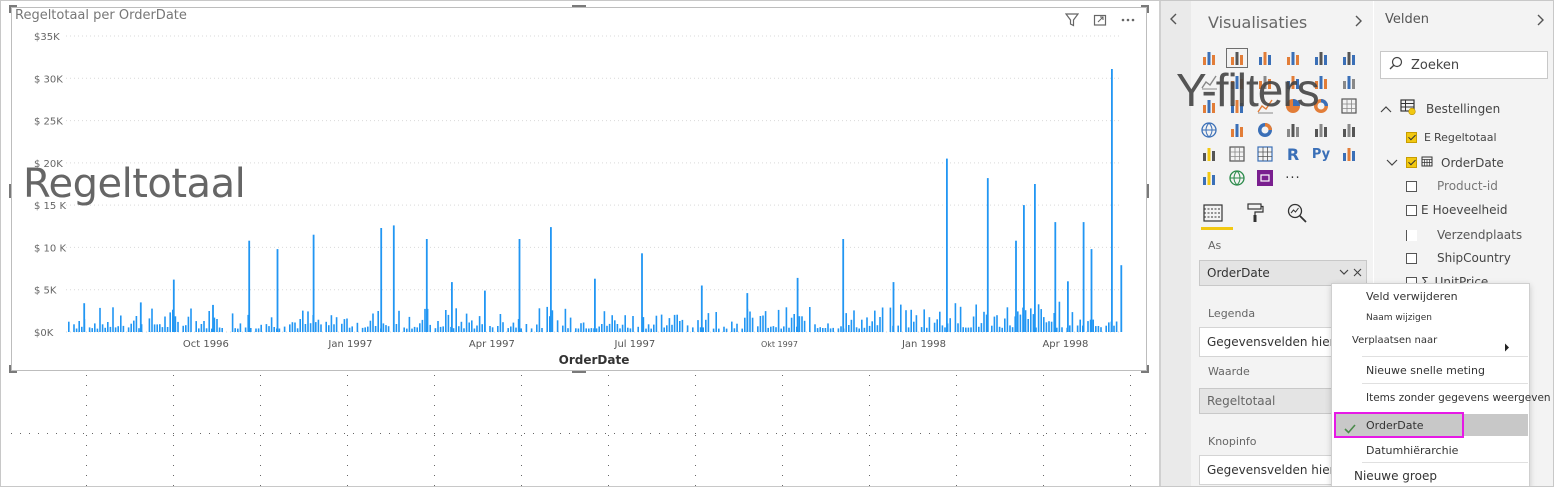 The height and width of the screenshot is (487, 1554). Describe the element at coordinates (1209, 106) in the screenshot. I see `waterfall-icon` at that location.